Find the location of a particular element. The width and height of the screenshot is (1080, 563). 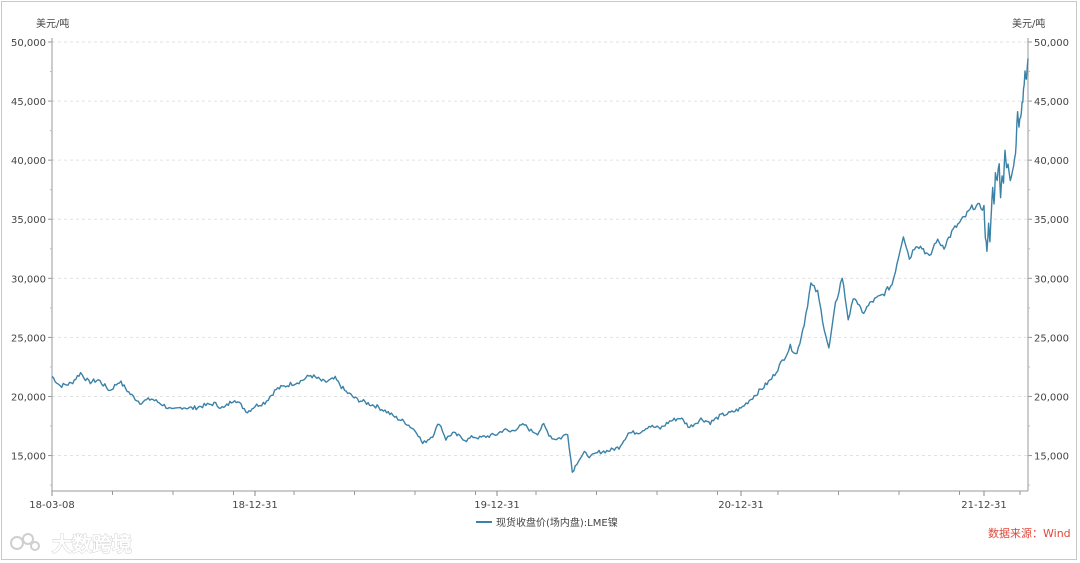

x-axis: 18-03-08 18-12-31 19-12-31 20-12-31 21-12-31 is located at coordinates (525, 501).